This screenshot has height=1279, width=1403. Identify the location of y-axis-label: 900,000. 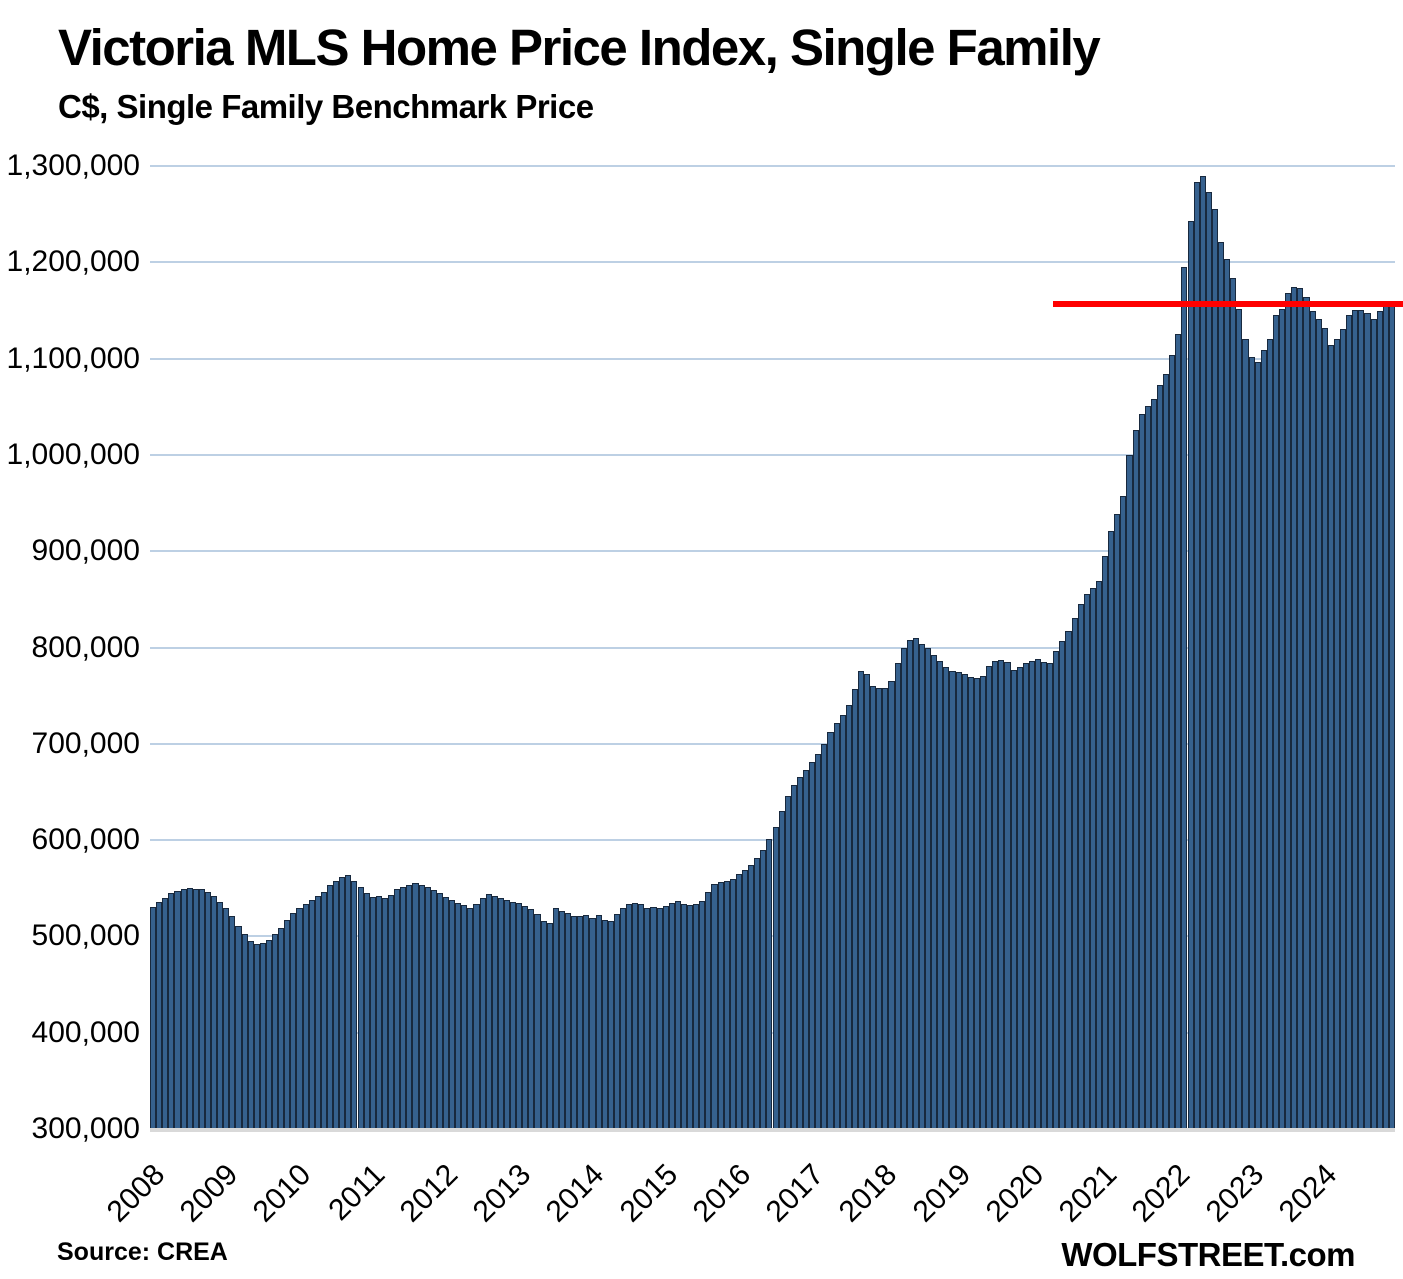
(85, 551).